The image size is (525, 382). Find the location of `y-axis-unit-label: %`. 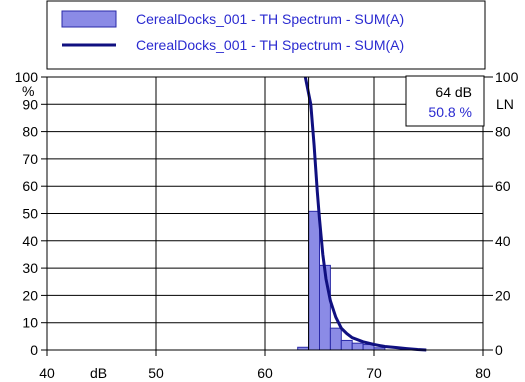

y-axis-unit-label: % is located at coordinates (28, 91).